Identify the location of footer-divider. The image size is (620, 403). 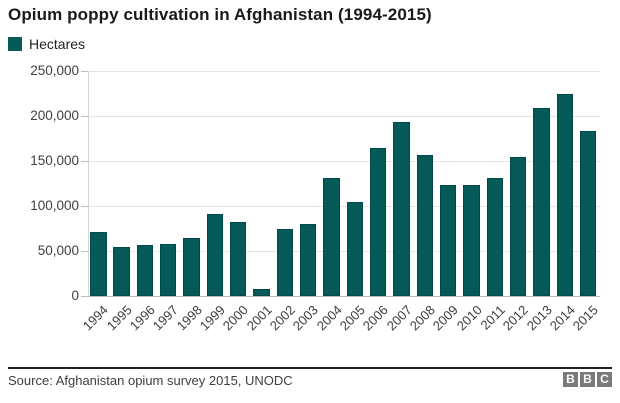
(310, 368).